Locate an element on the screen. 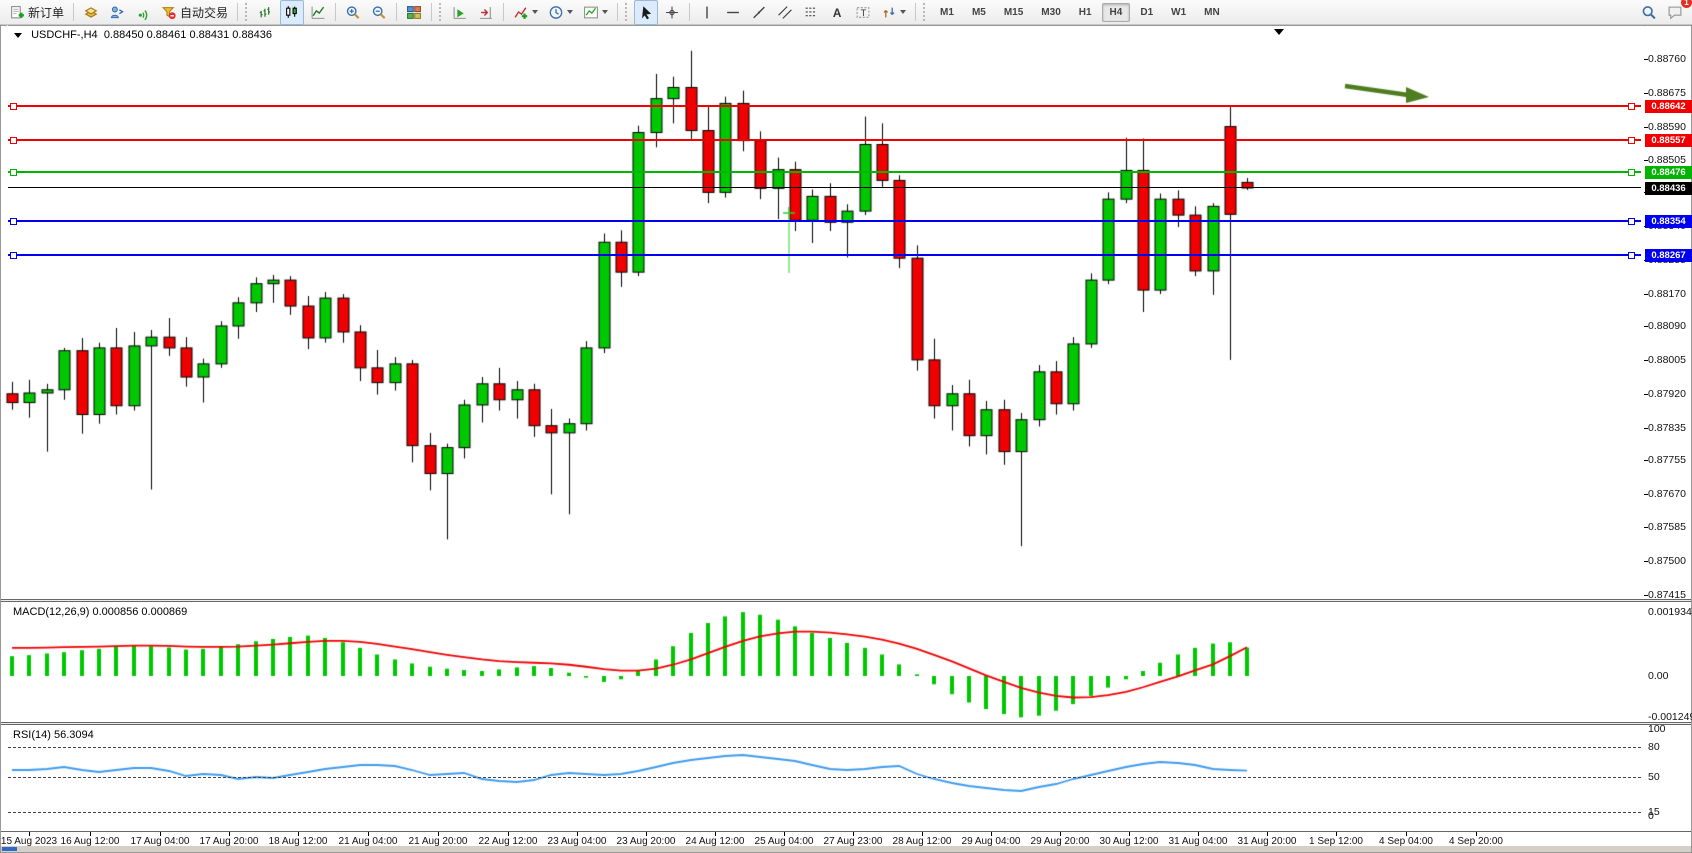 The height and width of the screenshot is (853, 1692). hline-resistance-0.88557 is located at coordinates (824, 140).